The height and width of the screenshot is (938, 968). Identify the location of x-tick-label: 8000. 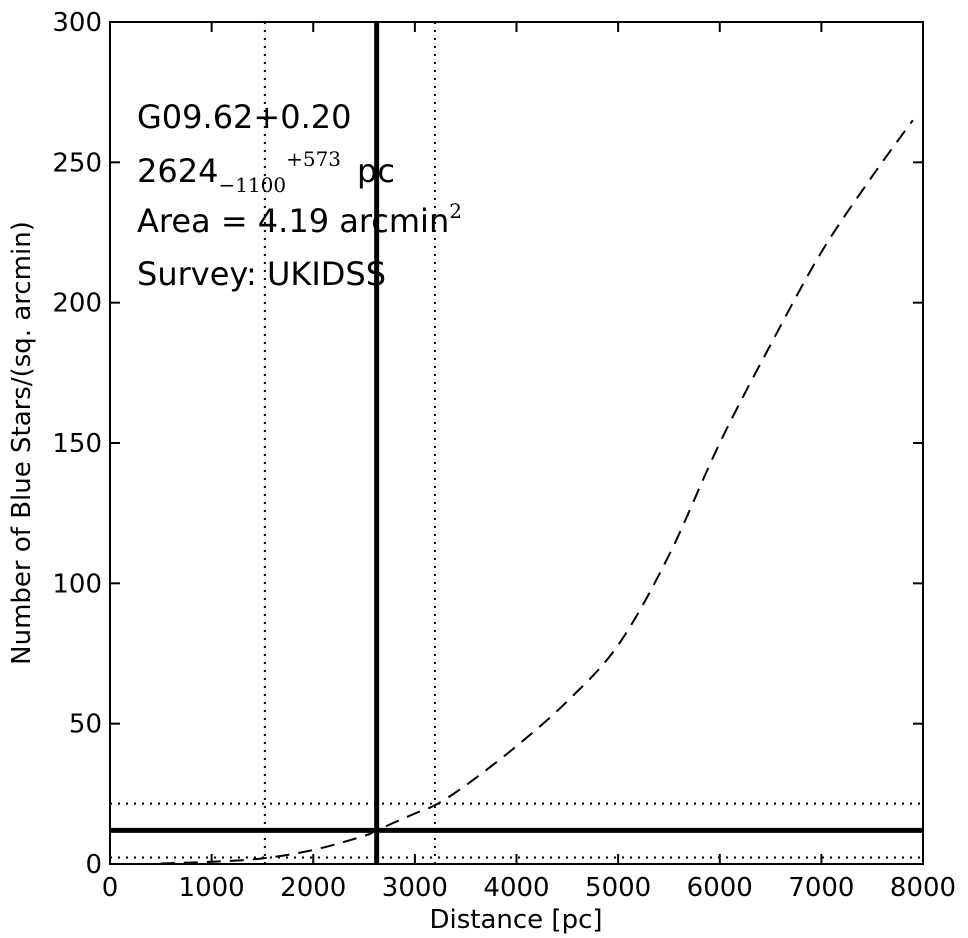
(923, 888).